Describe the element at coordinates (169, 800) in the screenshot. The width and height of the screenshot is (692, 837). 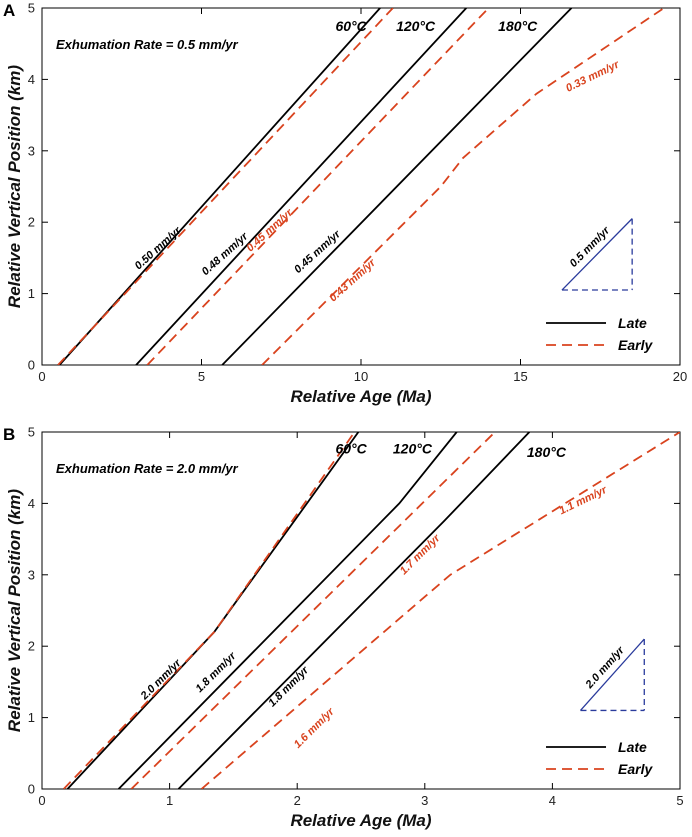
I see `x-tick-label: 1` at that location.